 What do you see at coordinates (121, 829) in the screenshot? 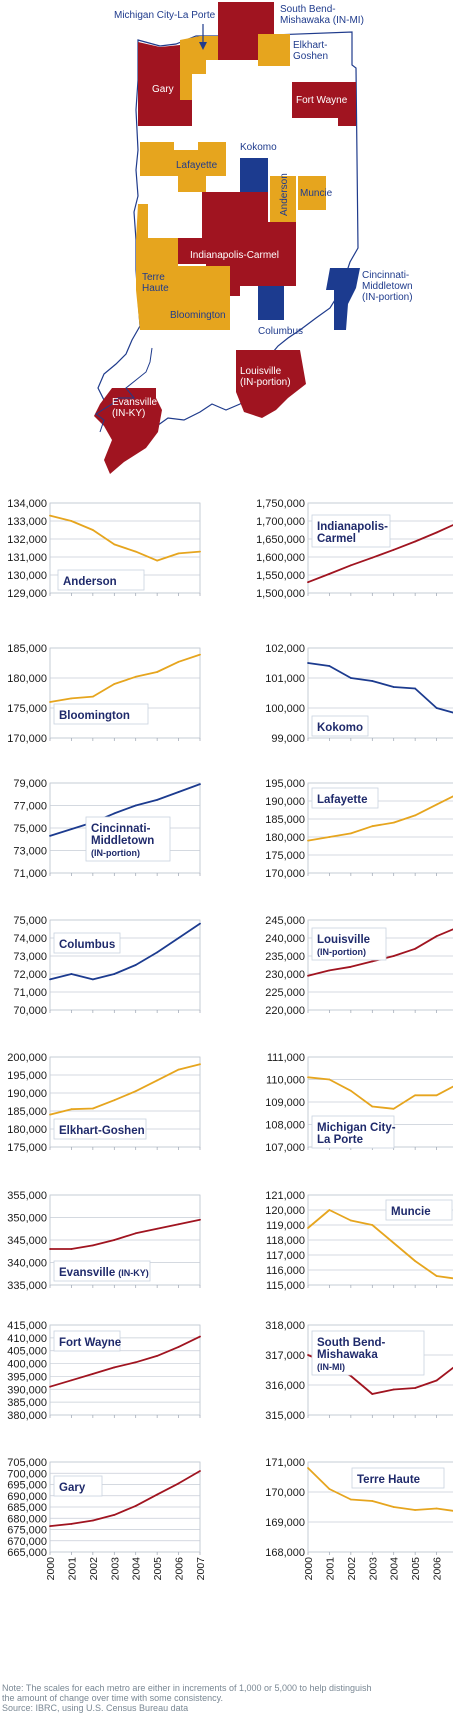
I see `chart-title-line: Cincinnati-` at bounding box center [121, 829].